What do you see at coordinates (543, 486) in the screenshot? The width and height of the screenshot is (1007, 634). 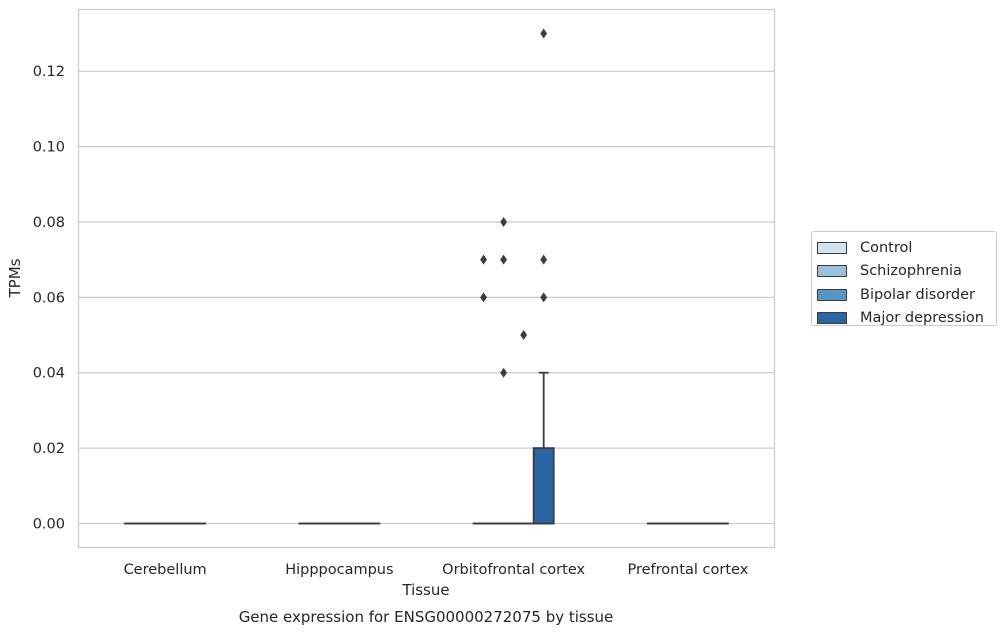 I see `box-body` at bounding box center [543, 486].